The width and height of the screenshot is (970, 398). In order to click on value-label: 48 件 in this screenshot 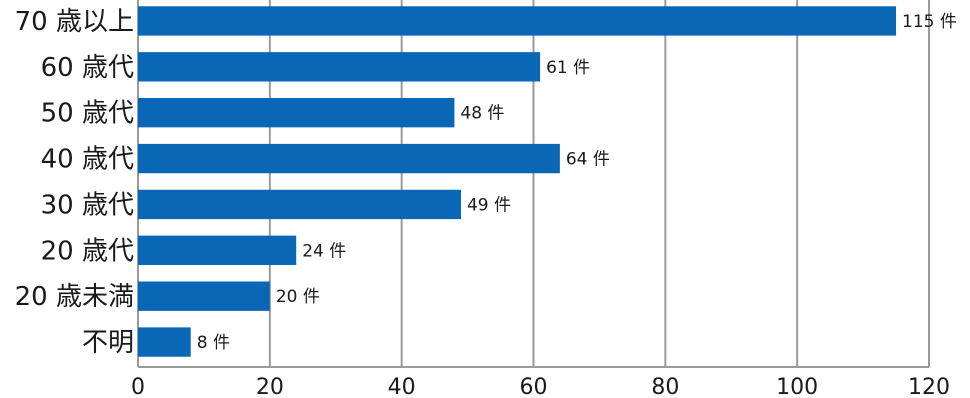, I will do `click(482, 114)`.